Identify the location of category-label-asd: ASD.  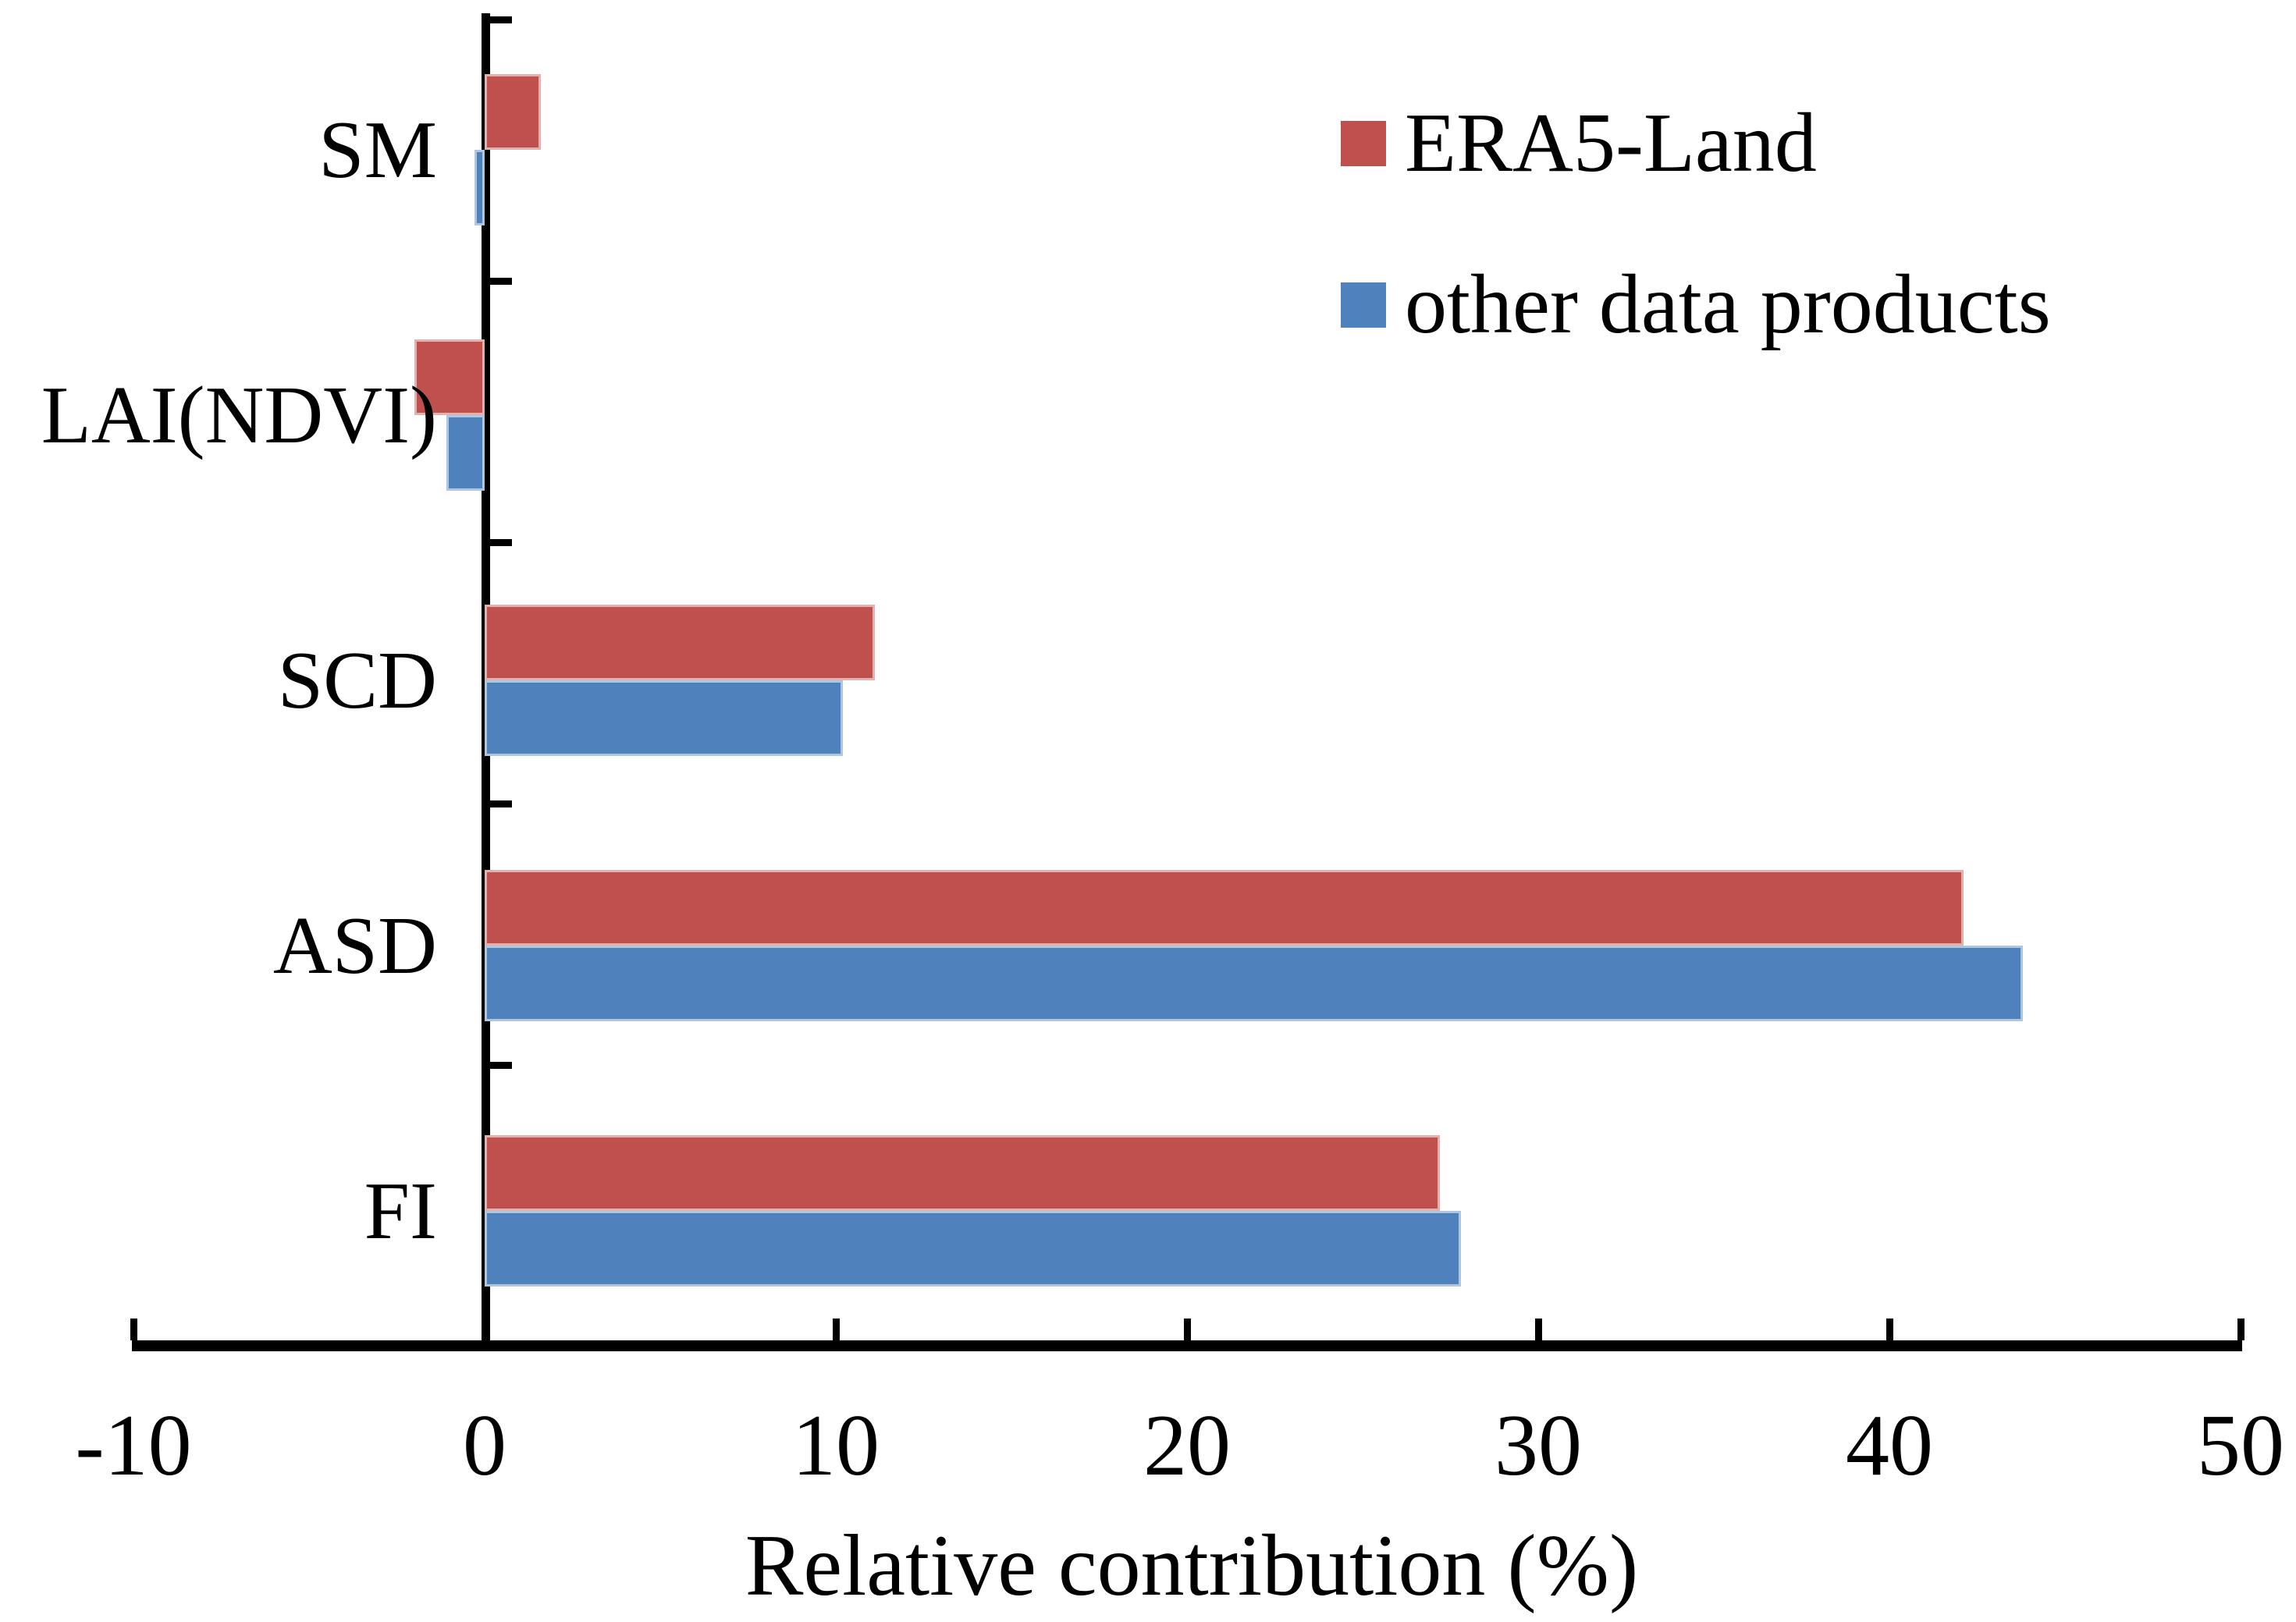
(354, 945).